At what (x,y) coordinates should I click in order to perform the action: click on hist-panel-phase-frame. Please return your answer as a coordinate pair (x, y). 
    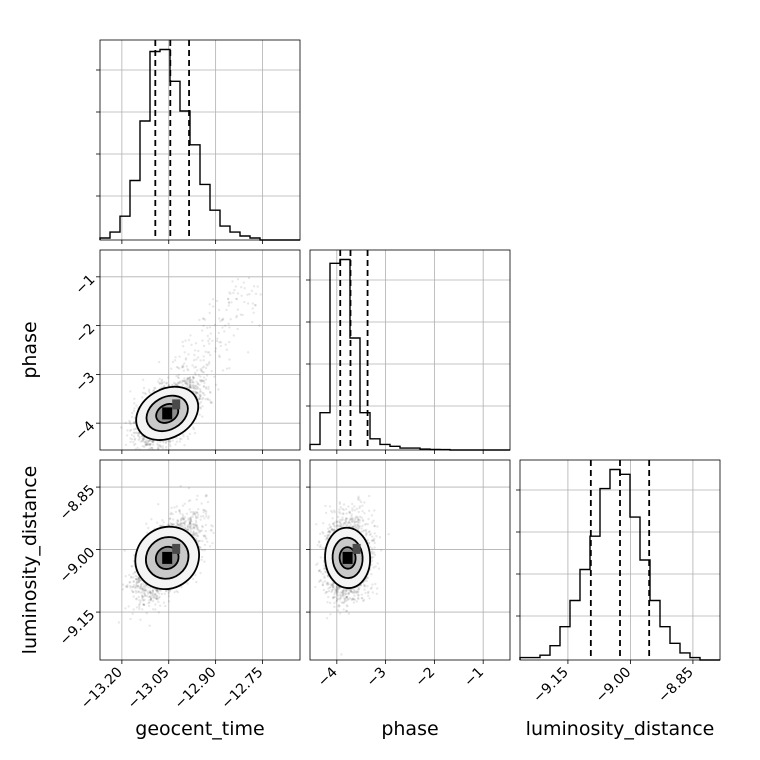
    Looking at the image, I should click on (410, 350).